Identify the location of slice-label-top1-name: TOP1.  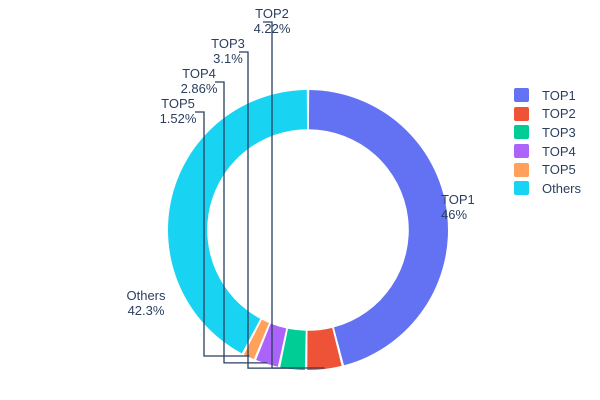
(458, 199).